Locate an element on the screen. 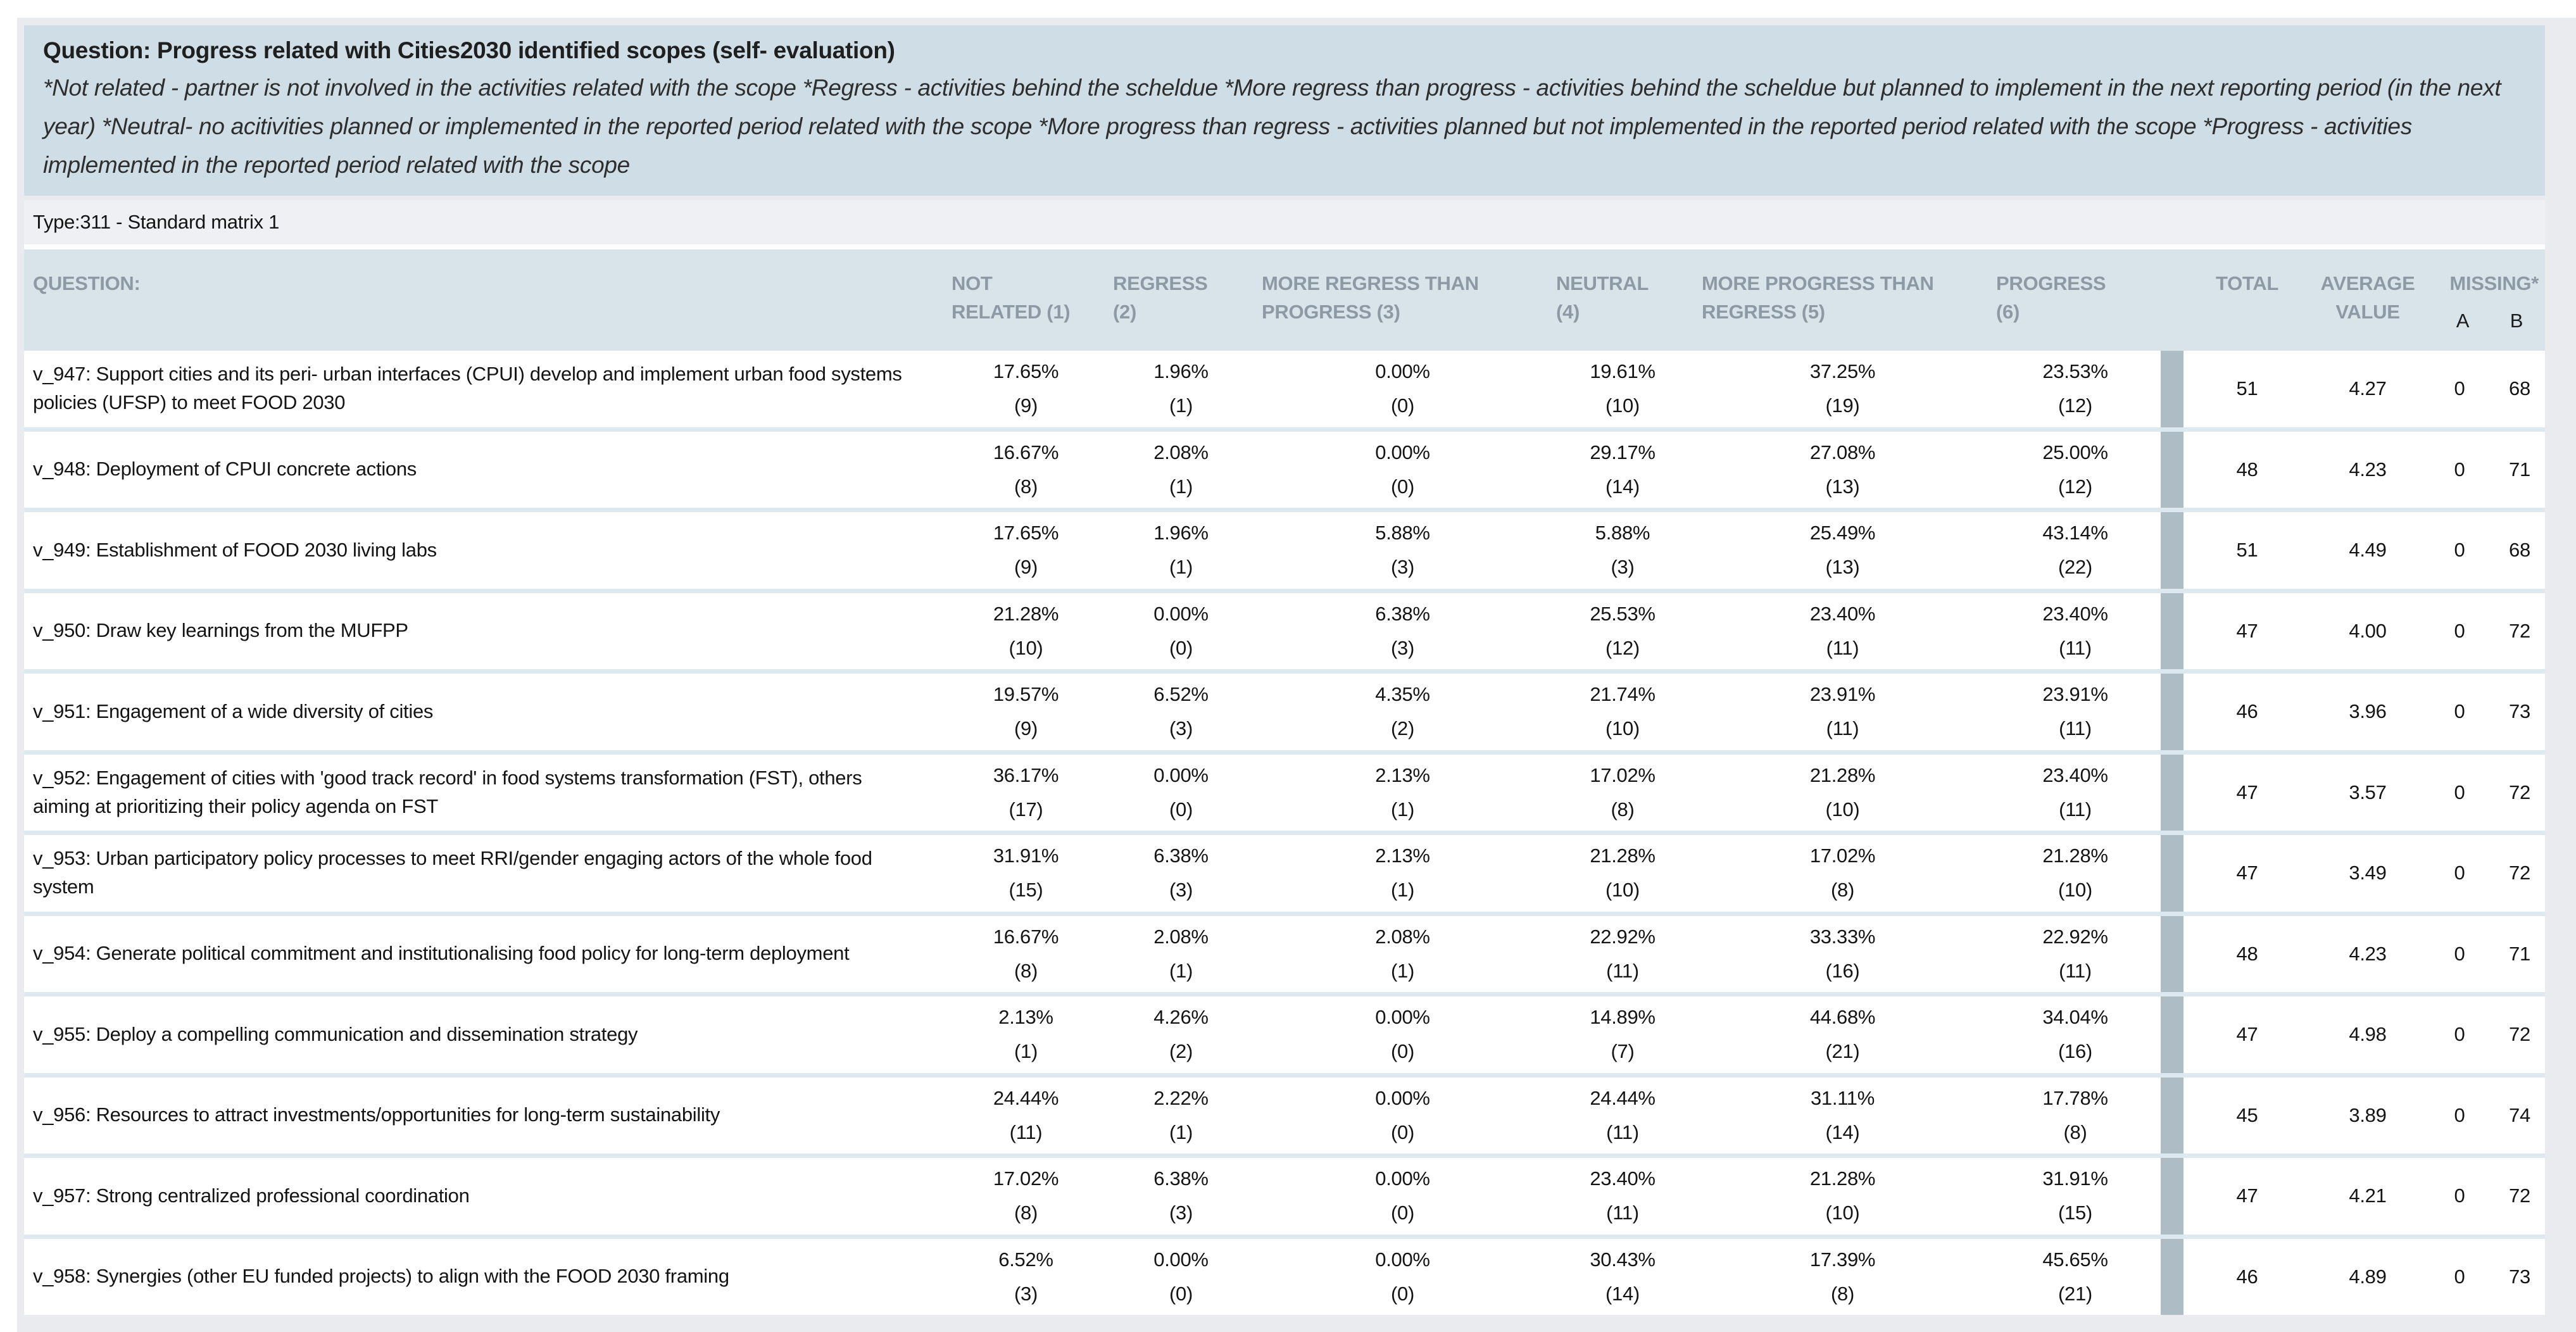 This screenshot has height=1332, width=2576. answer-percentage-cell: 37.25% (19) is located at coordinates (1842, 390).